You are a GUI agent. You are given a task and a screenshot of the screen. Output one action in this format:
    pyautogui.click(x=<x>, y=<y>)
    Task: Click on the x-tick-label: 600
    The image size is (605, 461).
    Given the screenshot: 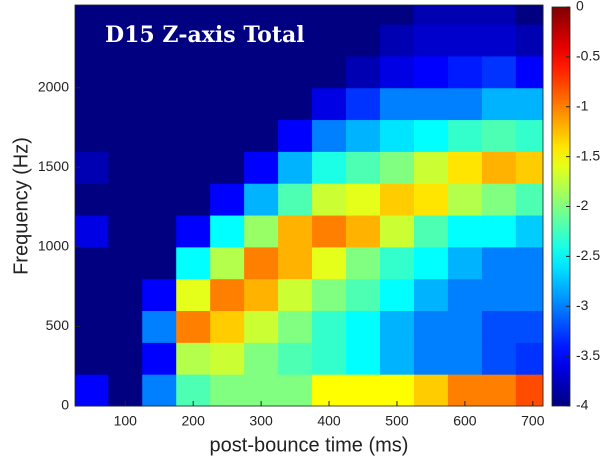 What is the action you would take?
    pyautogui.click(x=465, y=421)
    